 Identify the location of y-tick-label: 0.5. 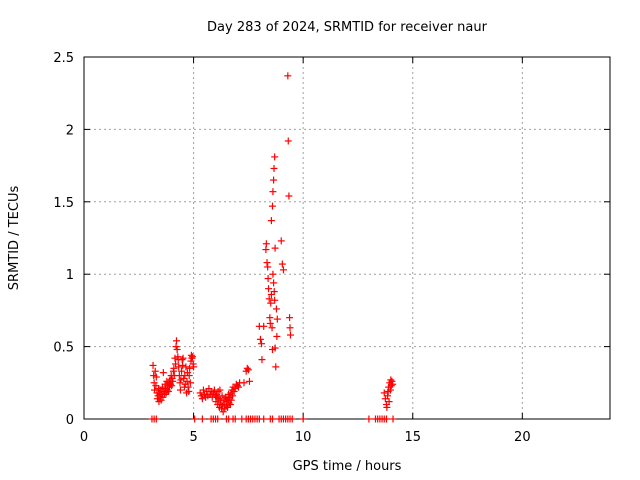
(63, 348).